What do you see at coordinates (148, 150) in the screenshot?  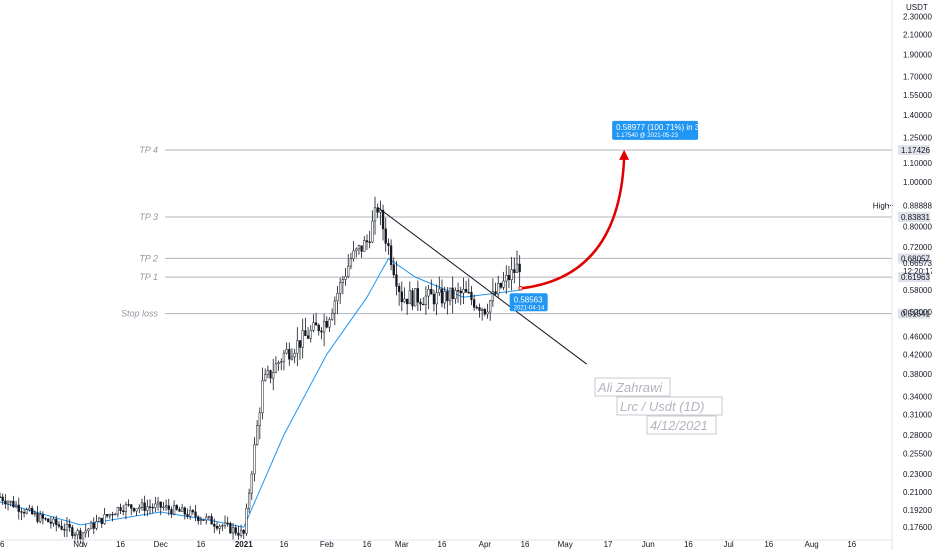 I see `level-label: TP 4` at bounding box center [148, 150].